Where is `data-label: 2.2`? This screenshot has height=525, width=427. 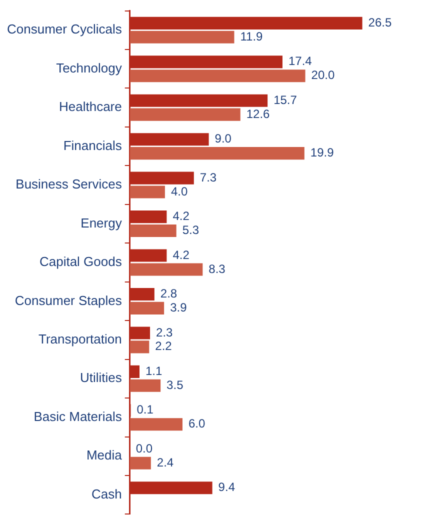
data-label: 2.2 is located at coordinates (163, 346).